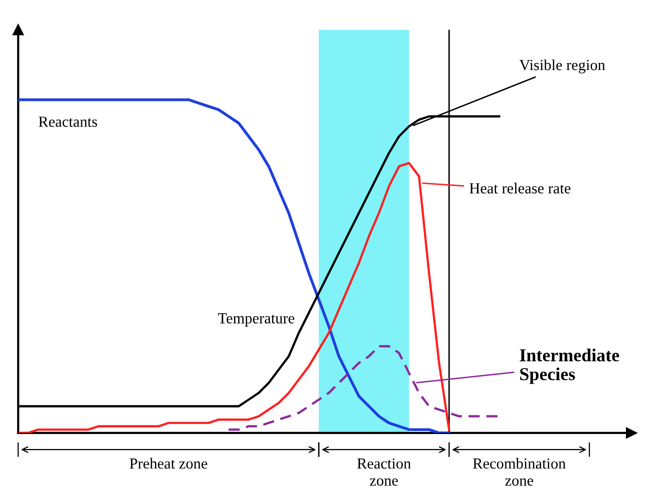 The width and height of the screenshot is (649, 504). Describe the element at coordinates (68, 121) in the screenshot. I see `series-label: Reactants` at that location.